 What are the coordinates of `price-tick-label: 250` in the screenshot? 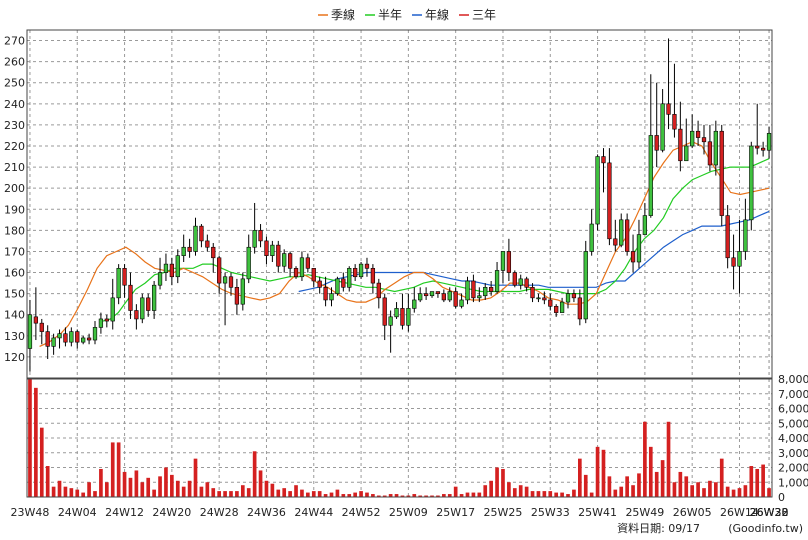 It's located at (14, 83).